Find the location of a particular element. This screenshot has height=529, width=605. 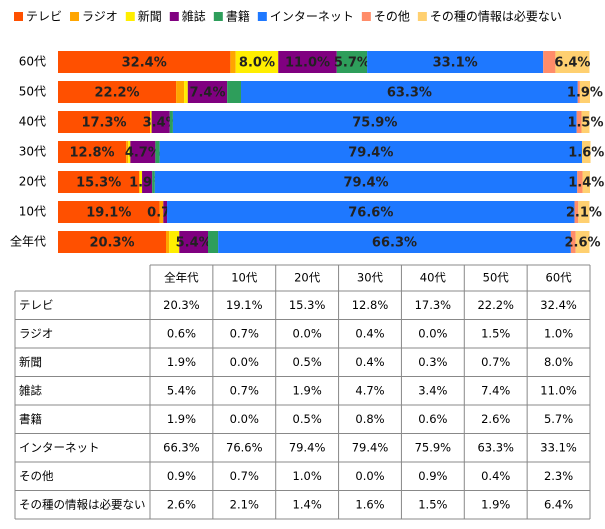

value-label: 1.9% is located at coordinates (585, 93).